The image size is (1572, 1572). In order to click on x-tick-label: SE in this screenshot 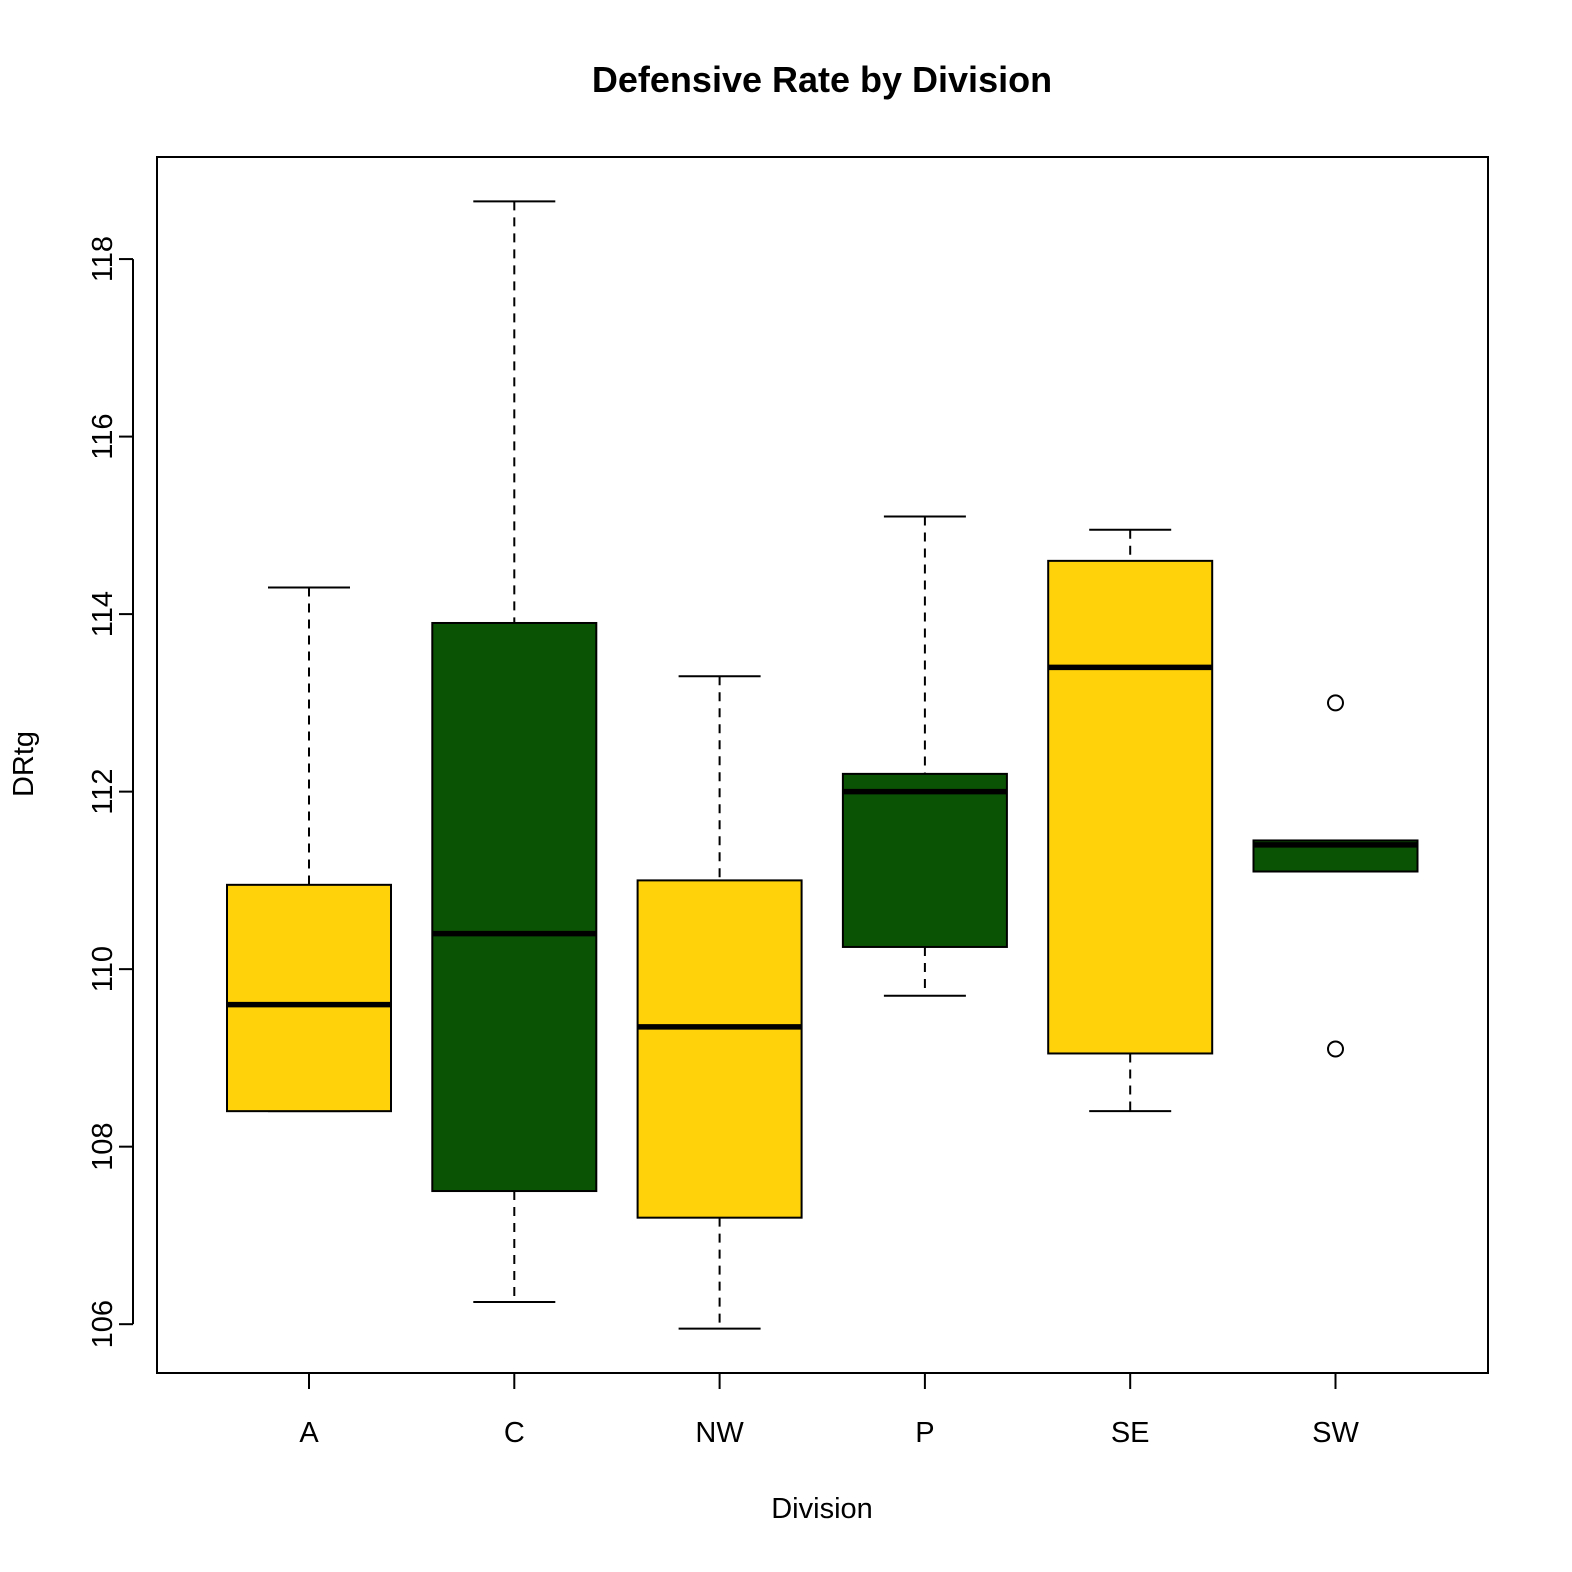, I will do `click(1130, 1433)`.